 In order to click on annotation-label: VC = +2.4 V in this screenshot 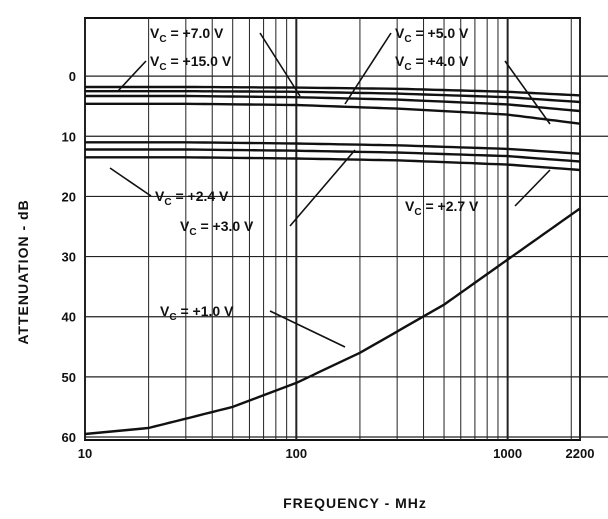, I will do `click(192, 198)`.